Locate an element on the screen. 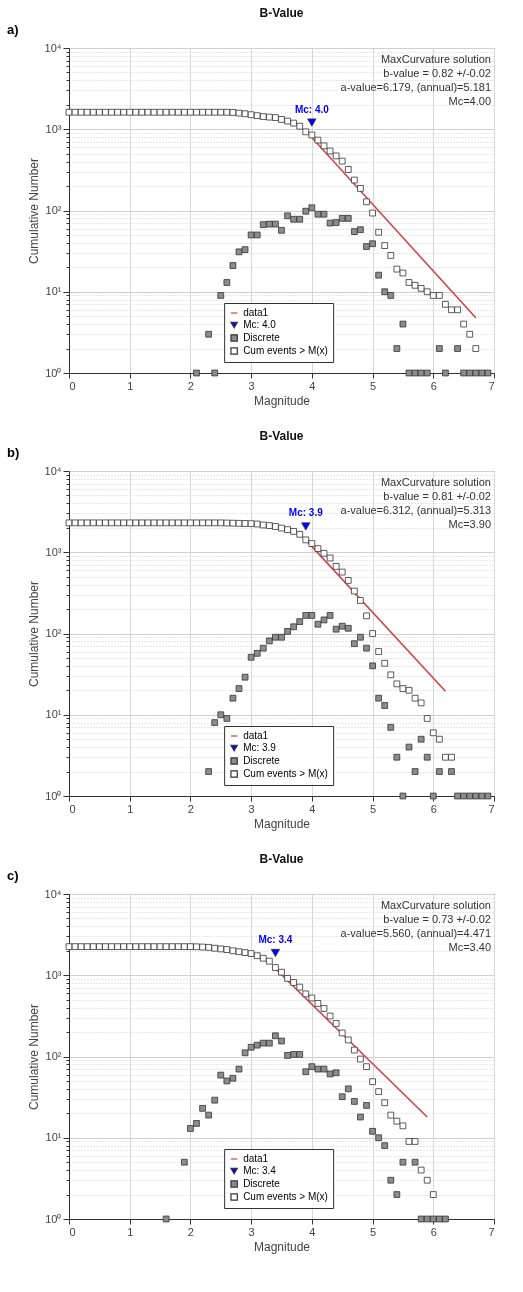 This screenshot has width=523, height=1292. x-tick-label: 3 is located at coordinates (251, 1231).